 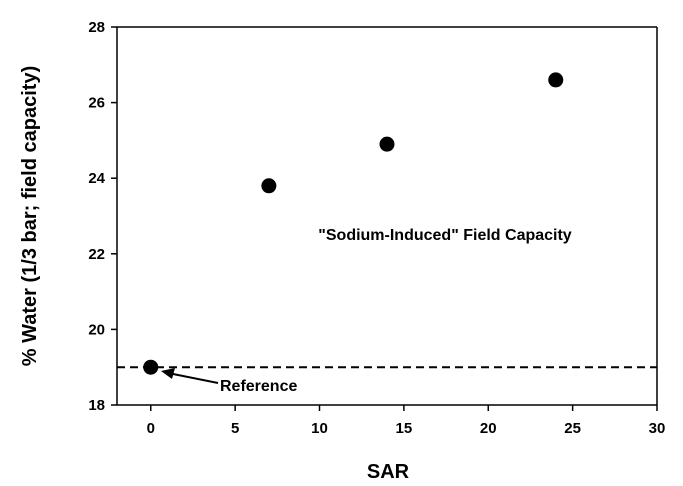 What do you see at coordinates (30, 216) in the screenshot?
I see `y-axis-title: % Water (1/3 bar; field capacity)` at bounding box center [30, 216].